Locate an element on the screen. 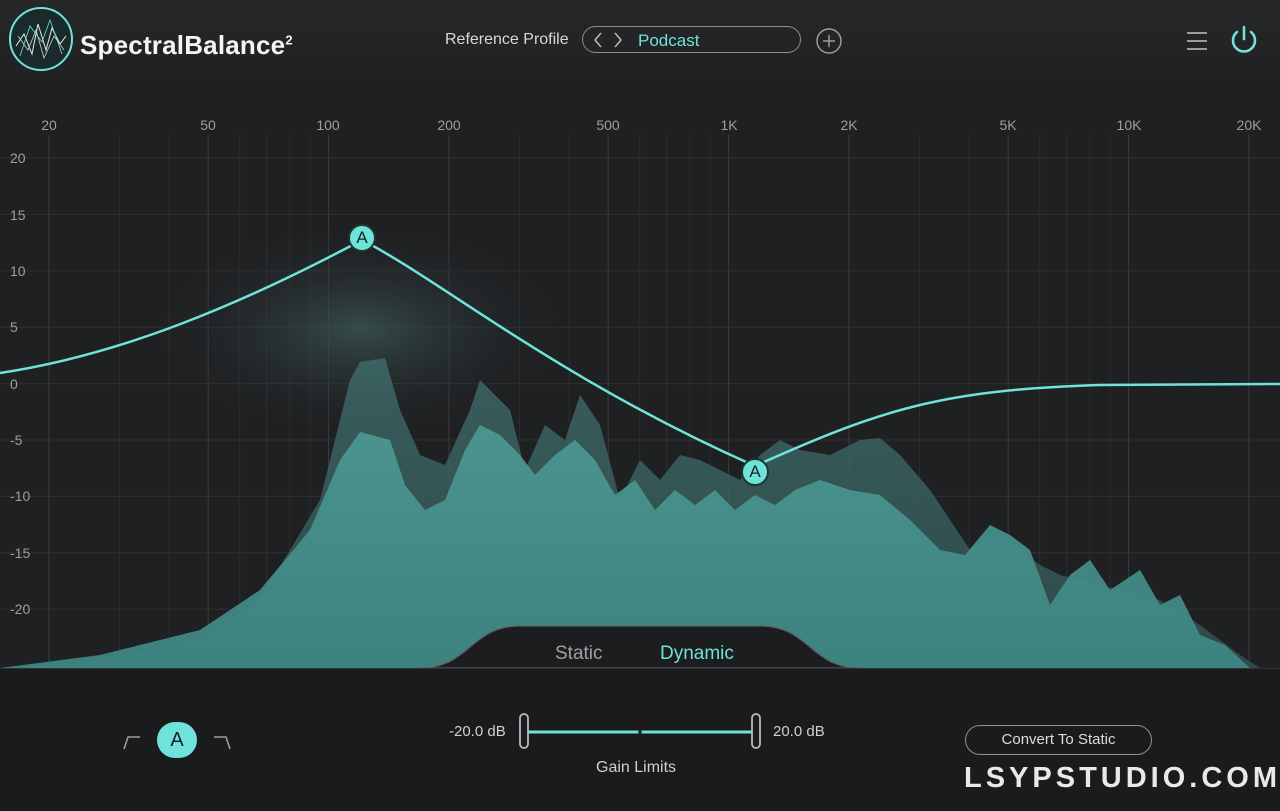  freq-label: 200 is located at coordinates (449, 125).